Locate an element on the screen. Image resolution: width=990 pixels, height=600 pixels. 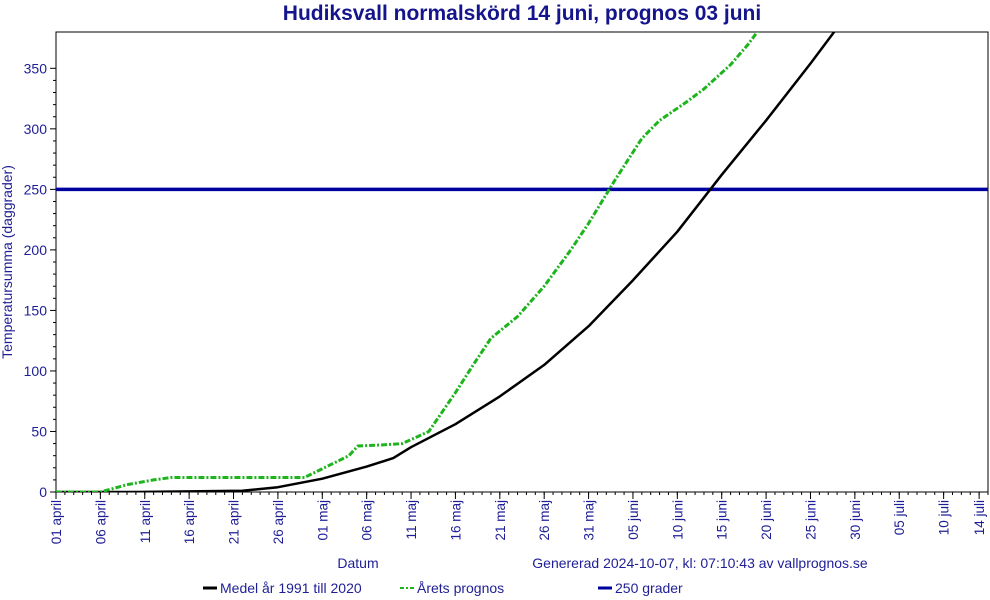
y-tick-label: 200 is located at coordinates (36, 250).